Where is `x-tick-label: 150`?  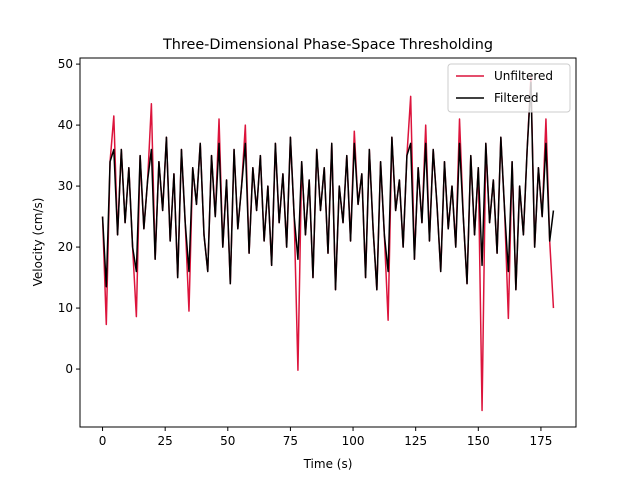 x-tick-label: 150 is located at coordinates (478, 441).